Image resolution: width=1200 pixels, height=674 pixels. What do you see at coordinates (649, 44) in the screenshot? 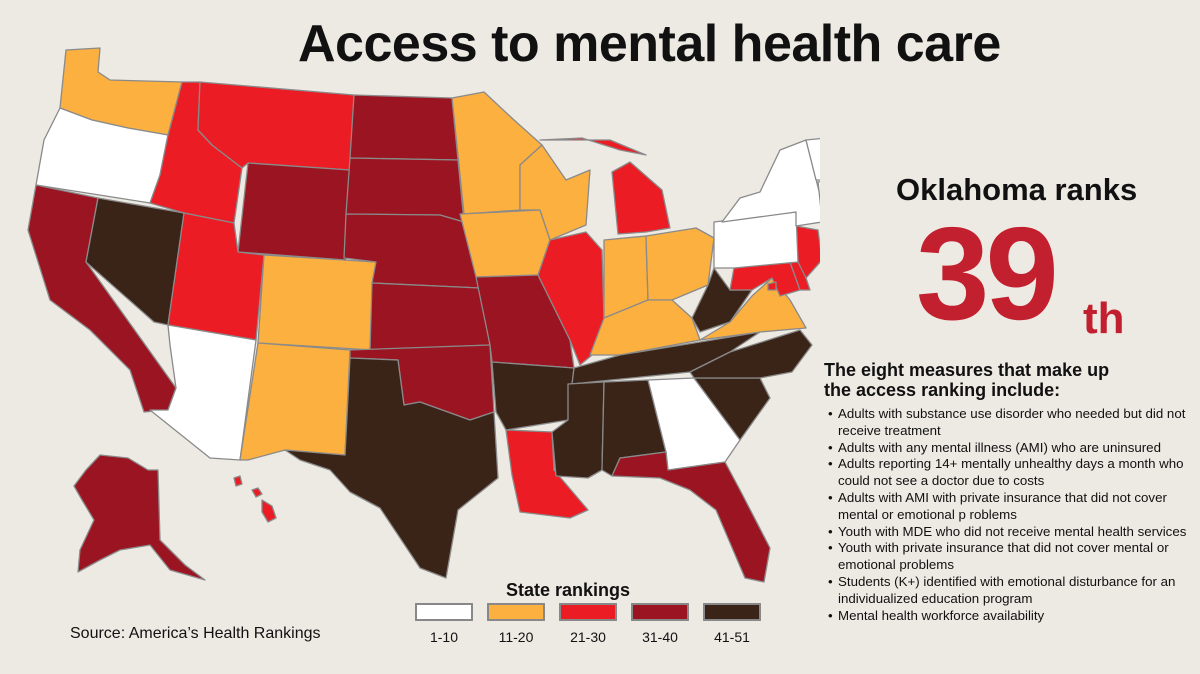
I see `page-title: Access to mental health care` at bounding box center [649, 44].